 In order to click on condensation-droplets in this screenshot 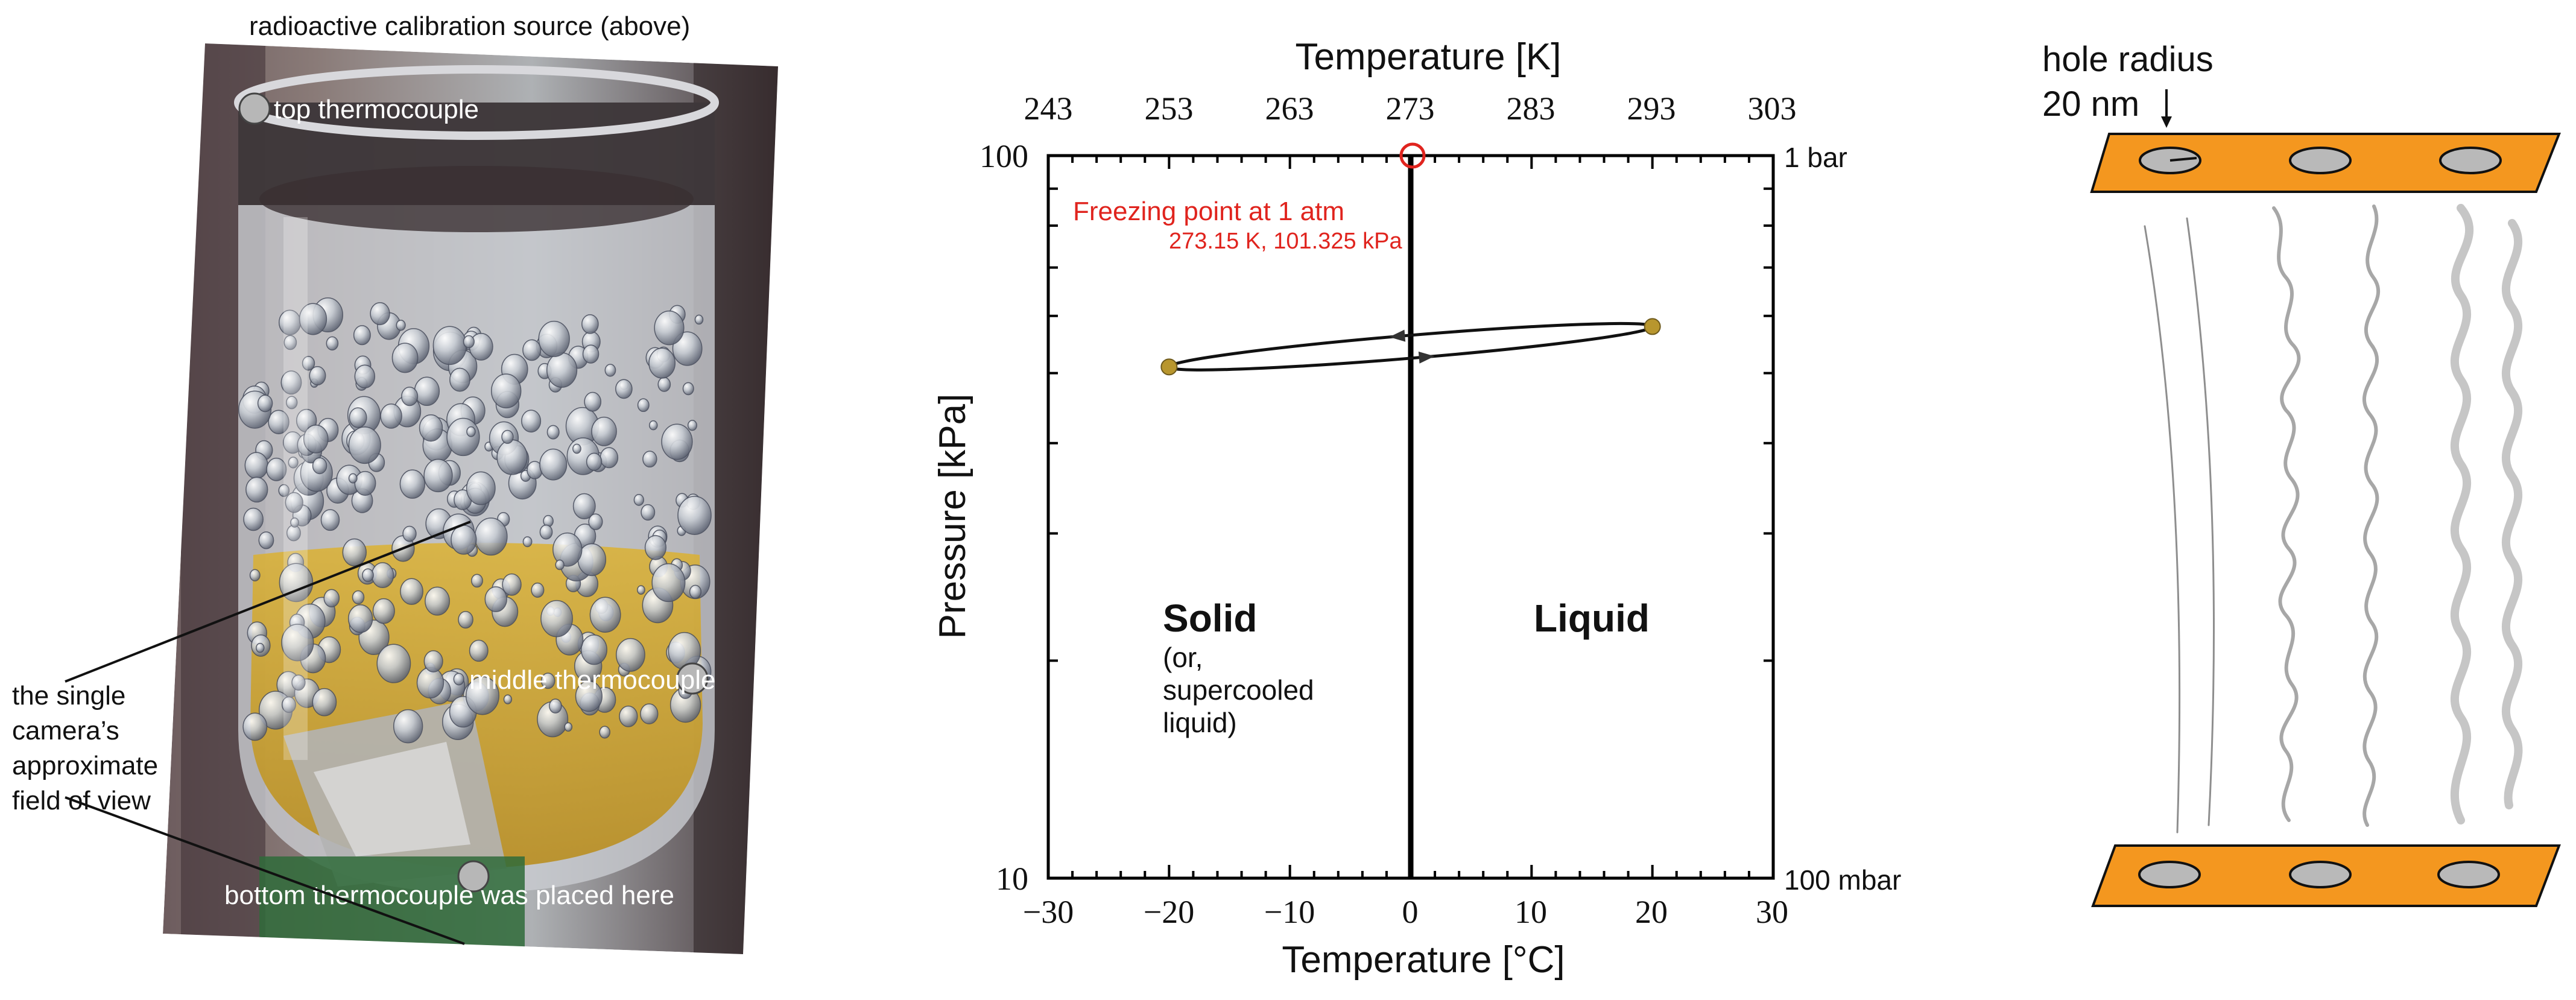, I will do `click(475, 520)`.